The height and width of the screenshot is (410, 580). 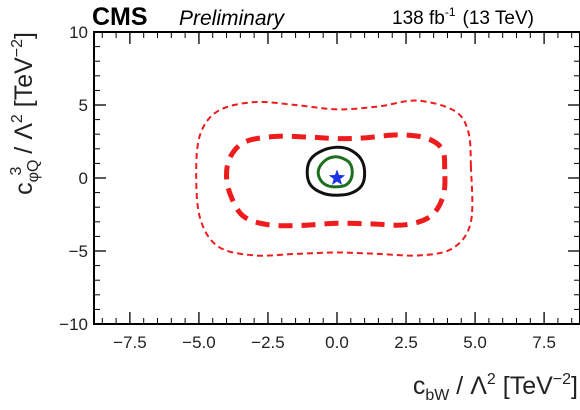 I want to click on x-axis-label-main: c, so click(x=419, y=386).